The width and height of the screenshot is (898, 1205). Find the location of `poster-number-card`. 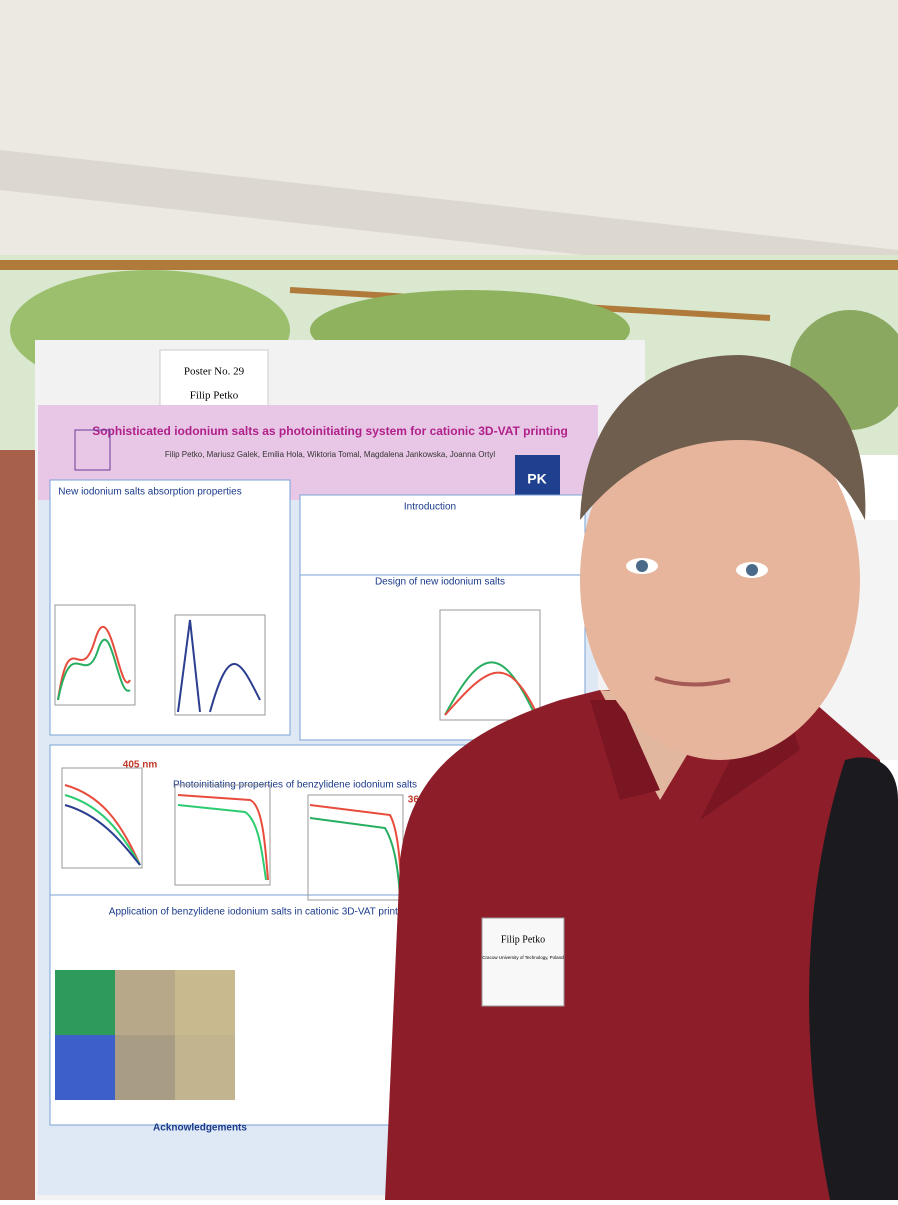

poster-number-card is located at coordinates (214, 381).